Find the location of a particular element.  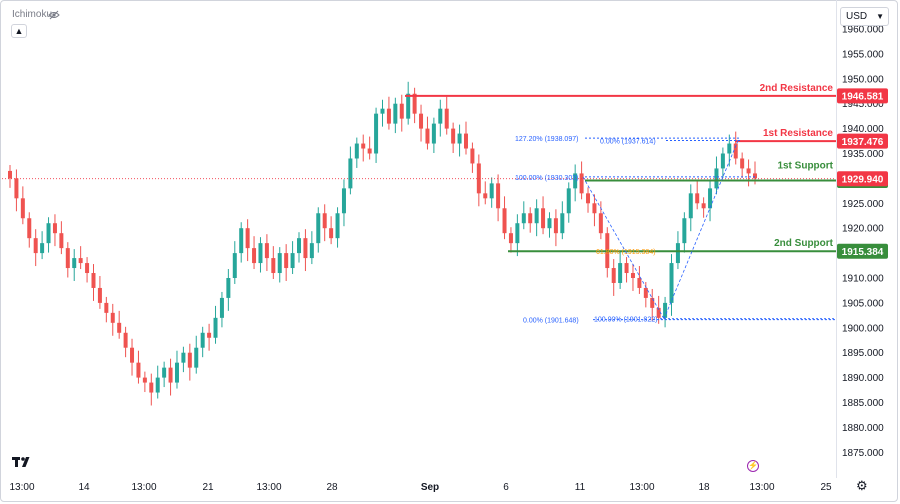

time-tick-label: 14 is located at coordinates (84, 487).